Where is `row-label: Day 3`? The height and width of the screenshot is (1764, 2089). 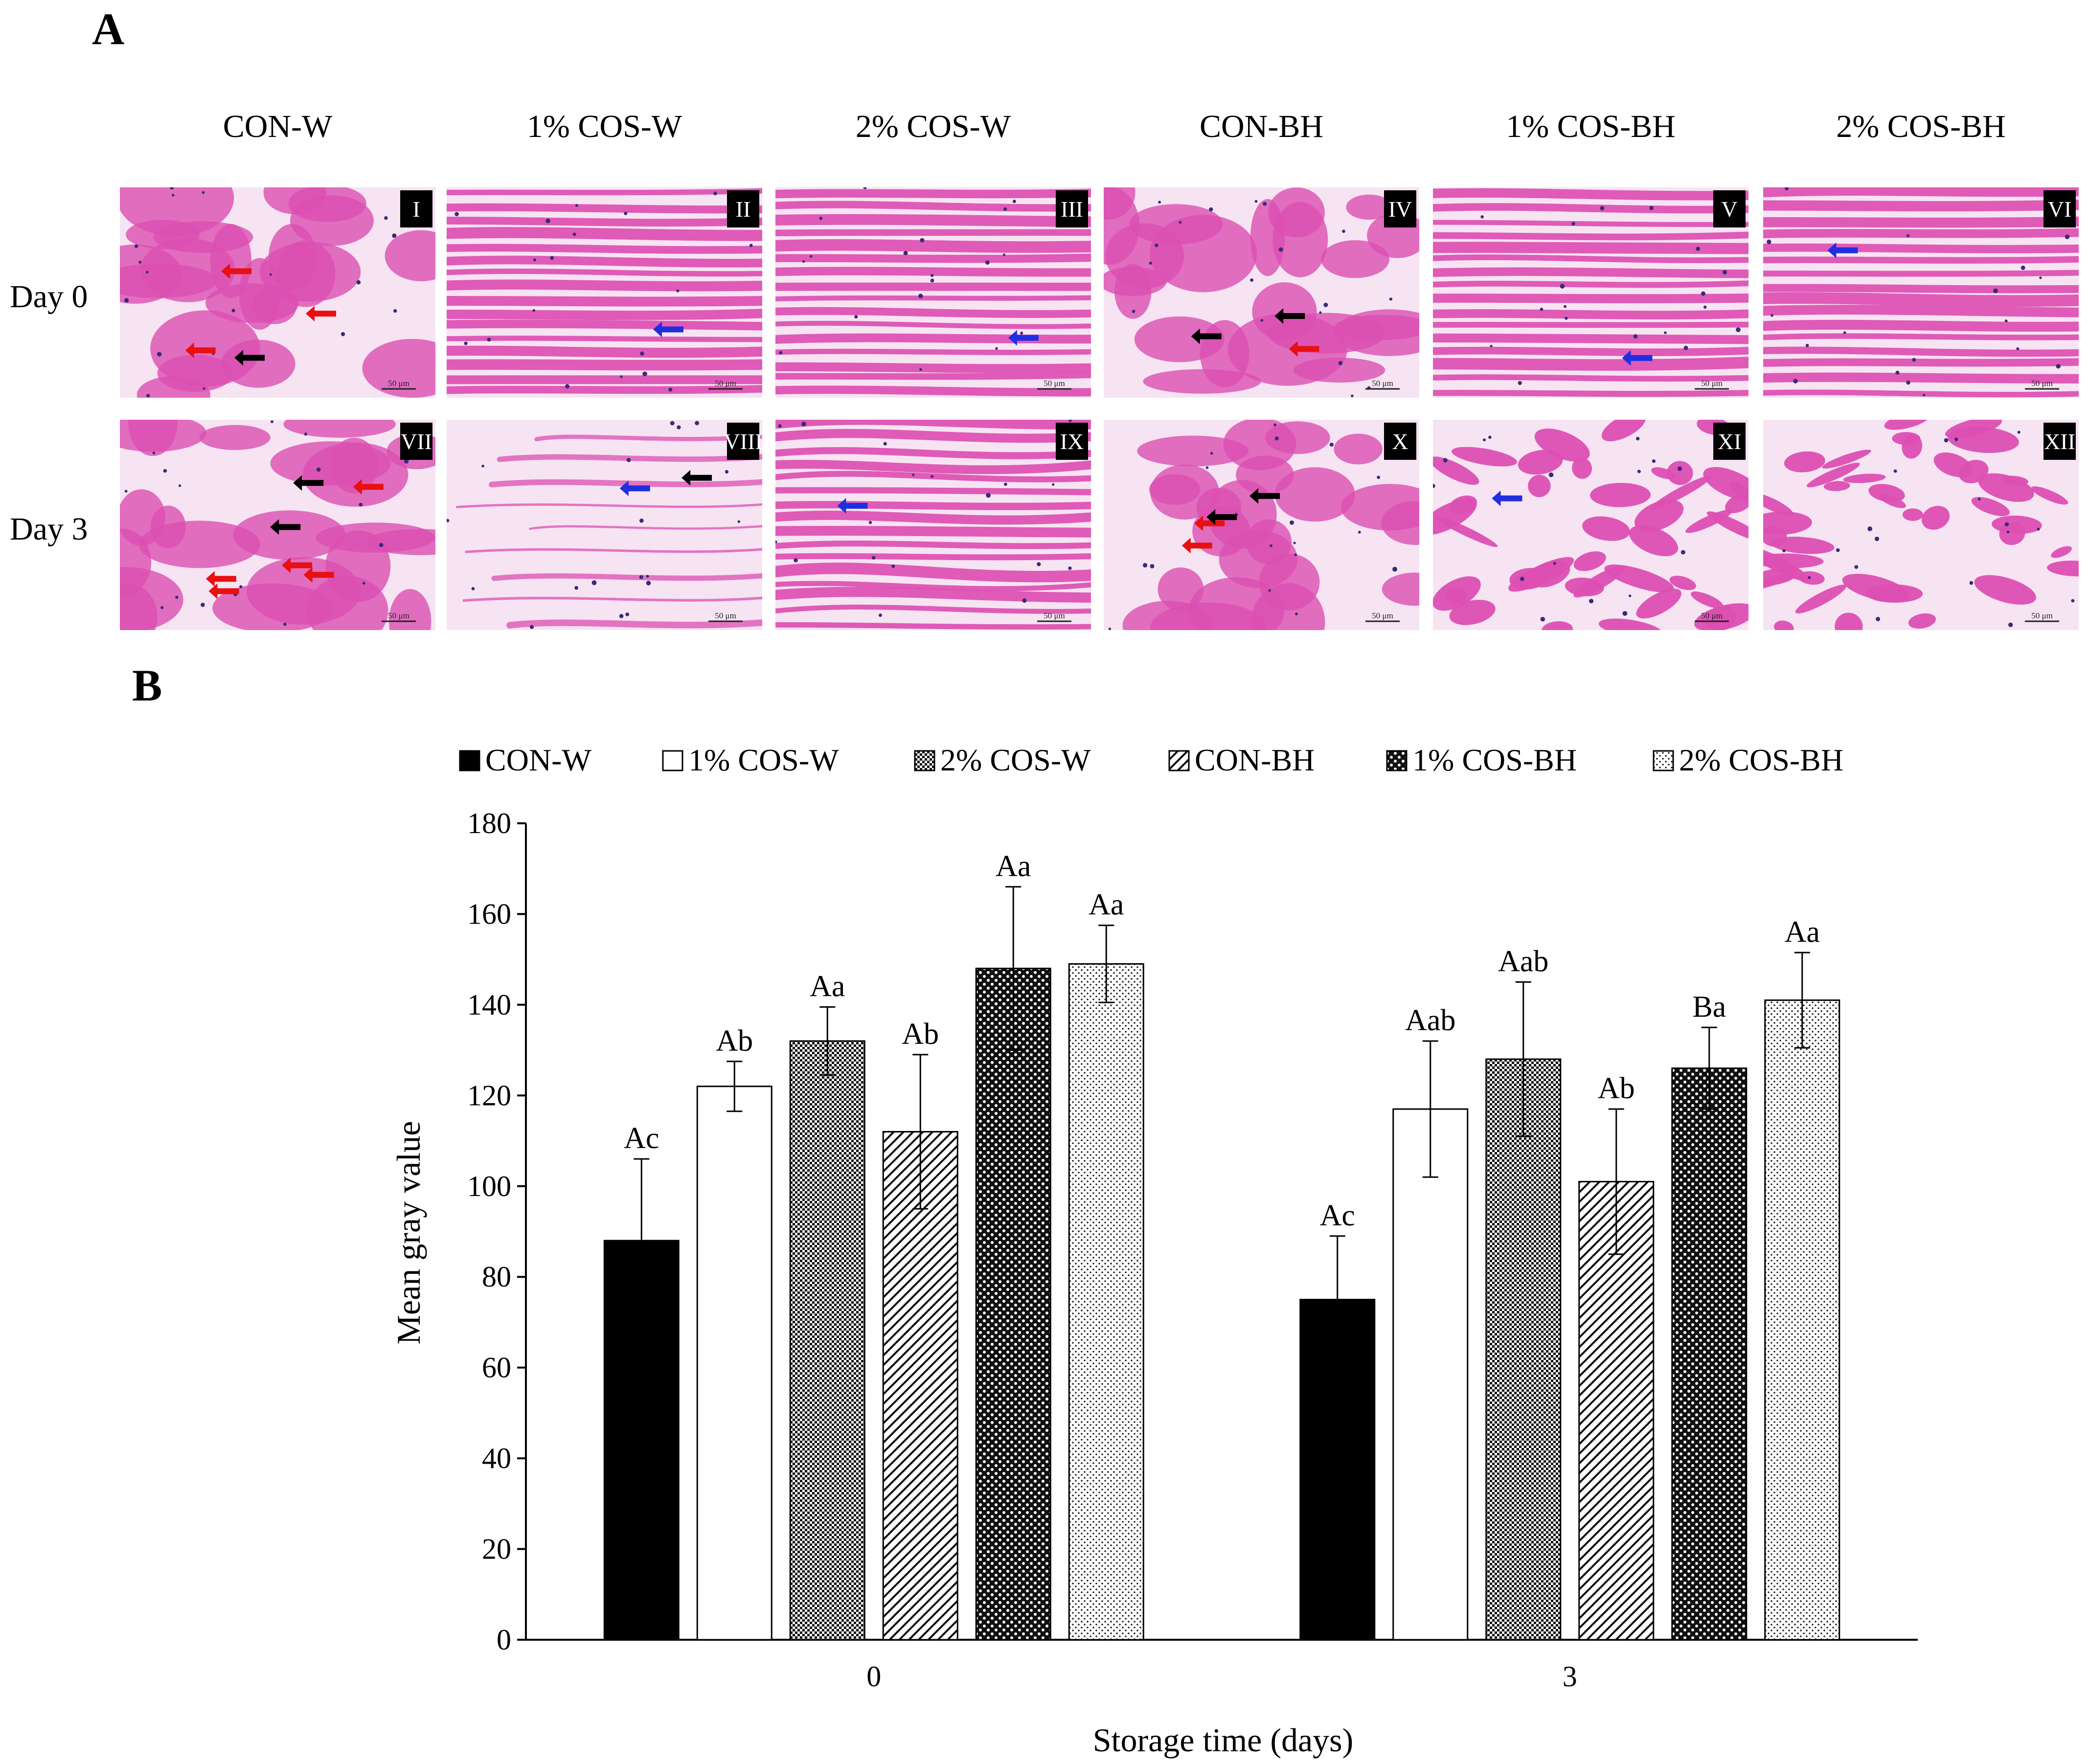
row-label: Day 3 is located at coordinates (49, 529).